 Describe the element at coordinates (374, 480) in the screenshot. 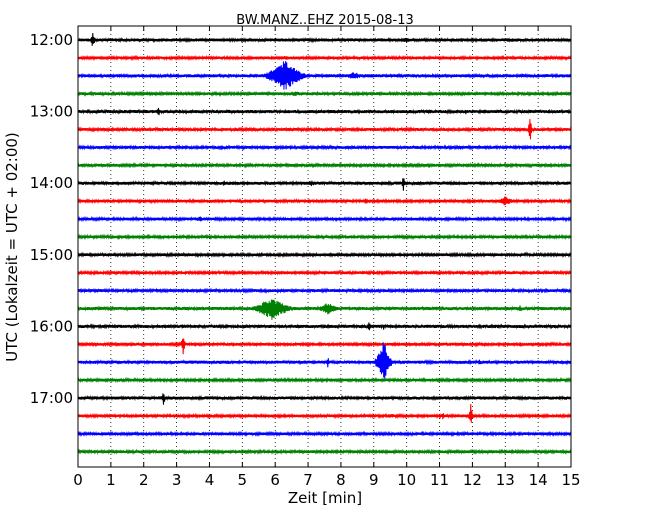

I see `x-tick-label: 9` at that location.